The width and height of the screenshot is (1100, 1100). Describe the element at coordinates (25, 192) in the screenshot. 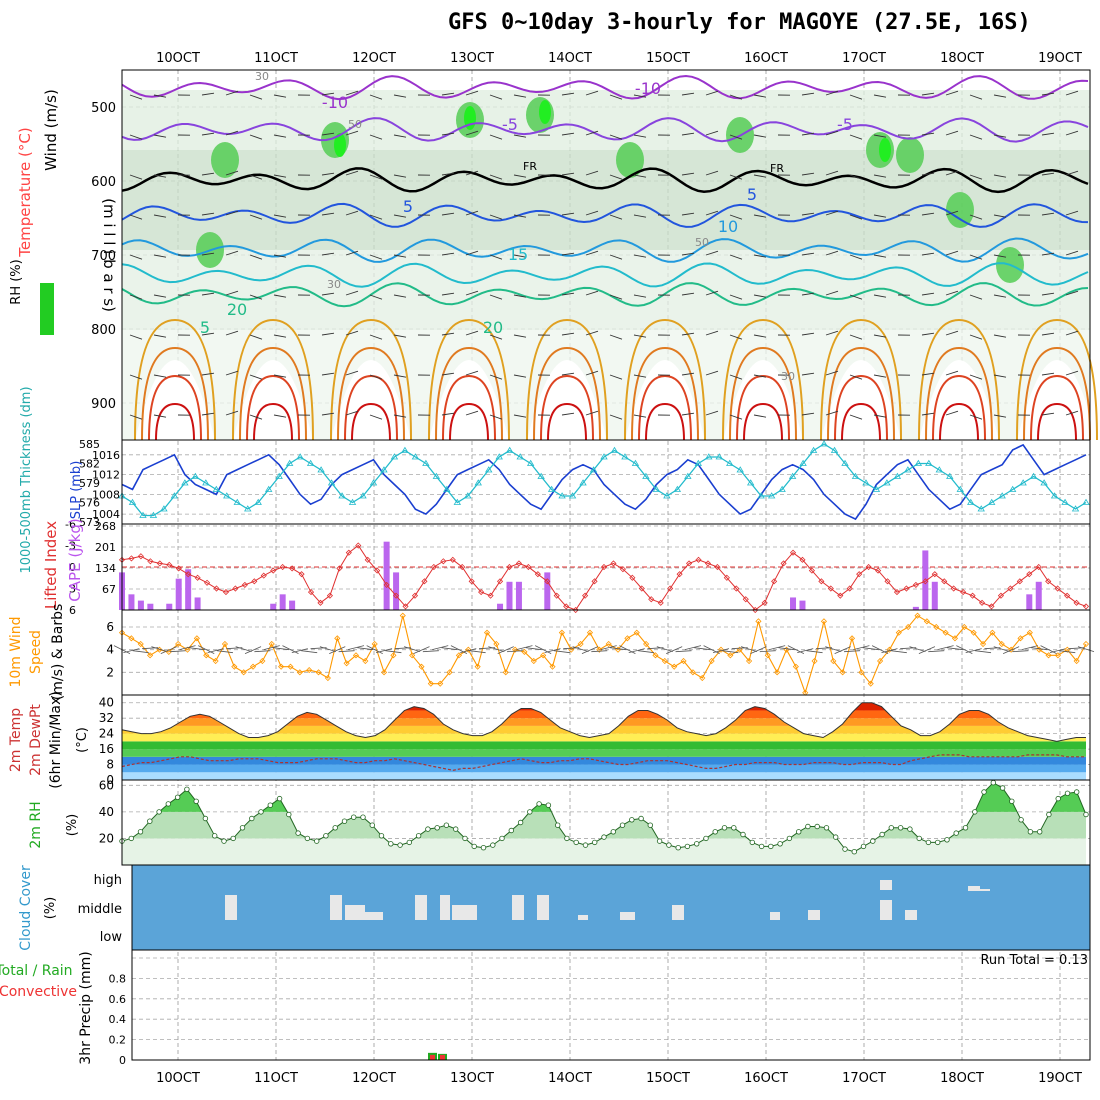

I see `ylabel-temp: Temperature (°C)` at that location.